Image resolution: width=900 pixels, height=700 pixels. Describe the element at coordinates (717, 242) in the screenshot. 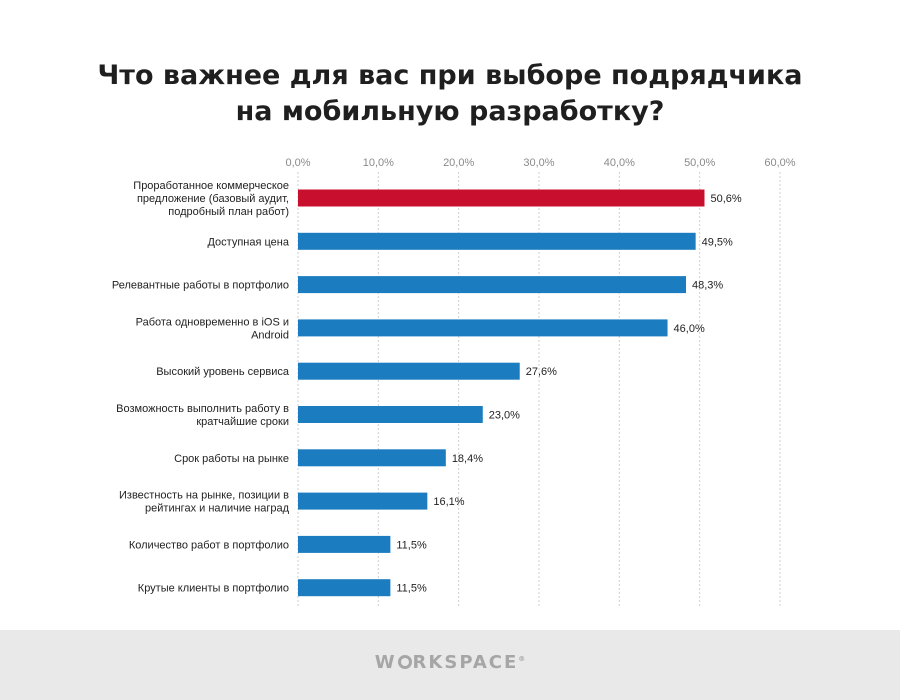

I see `data-label: 49,5%` at that location.